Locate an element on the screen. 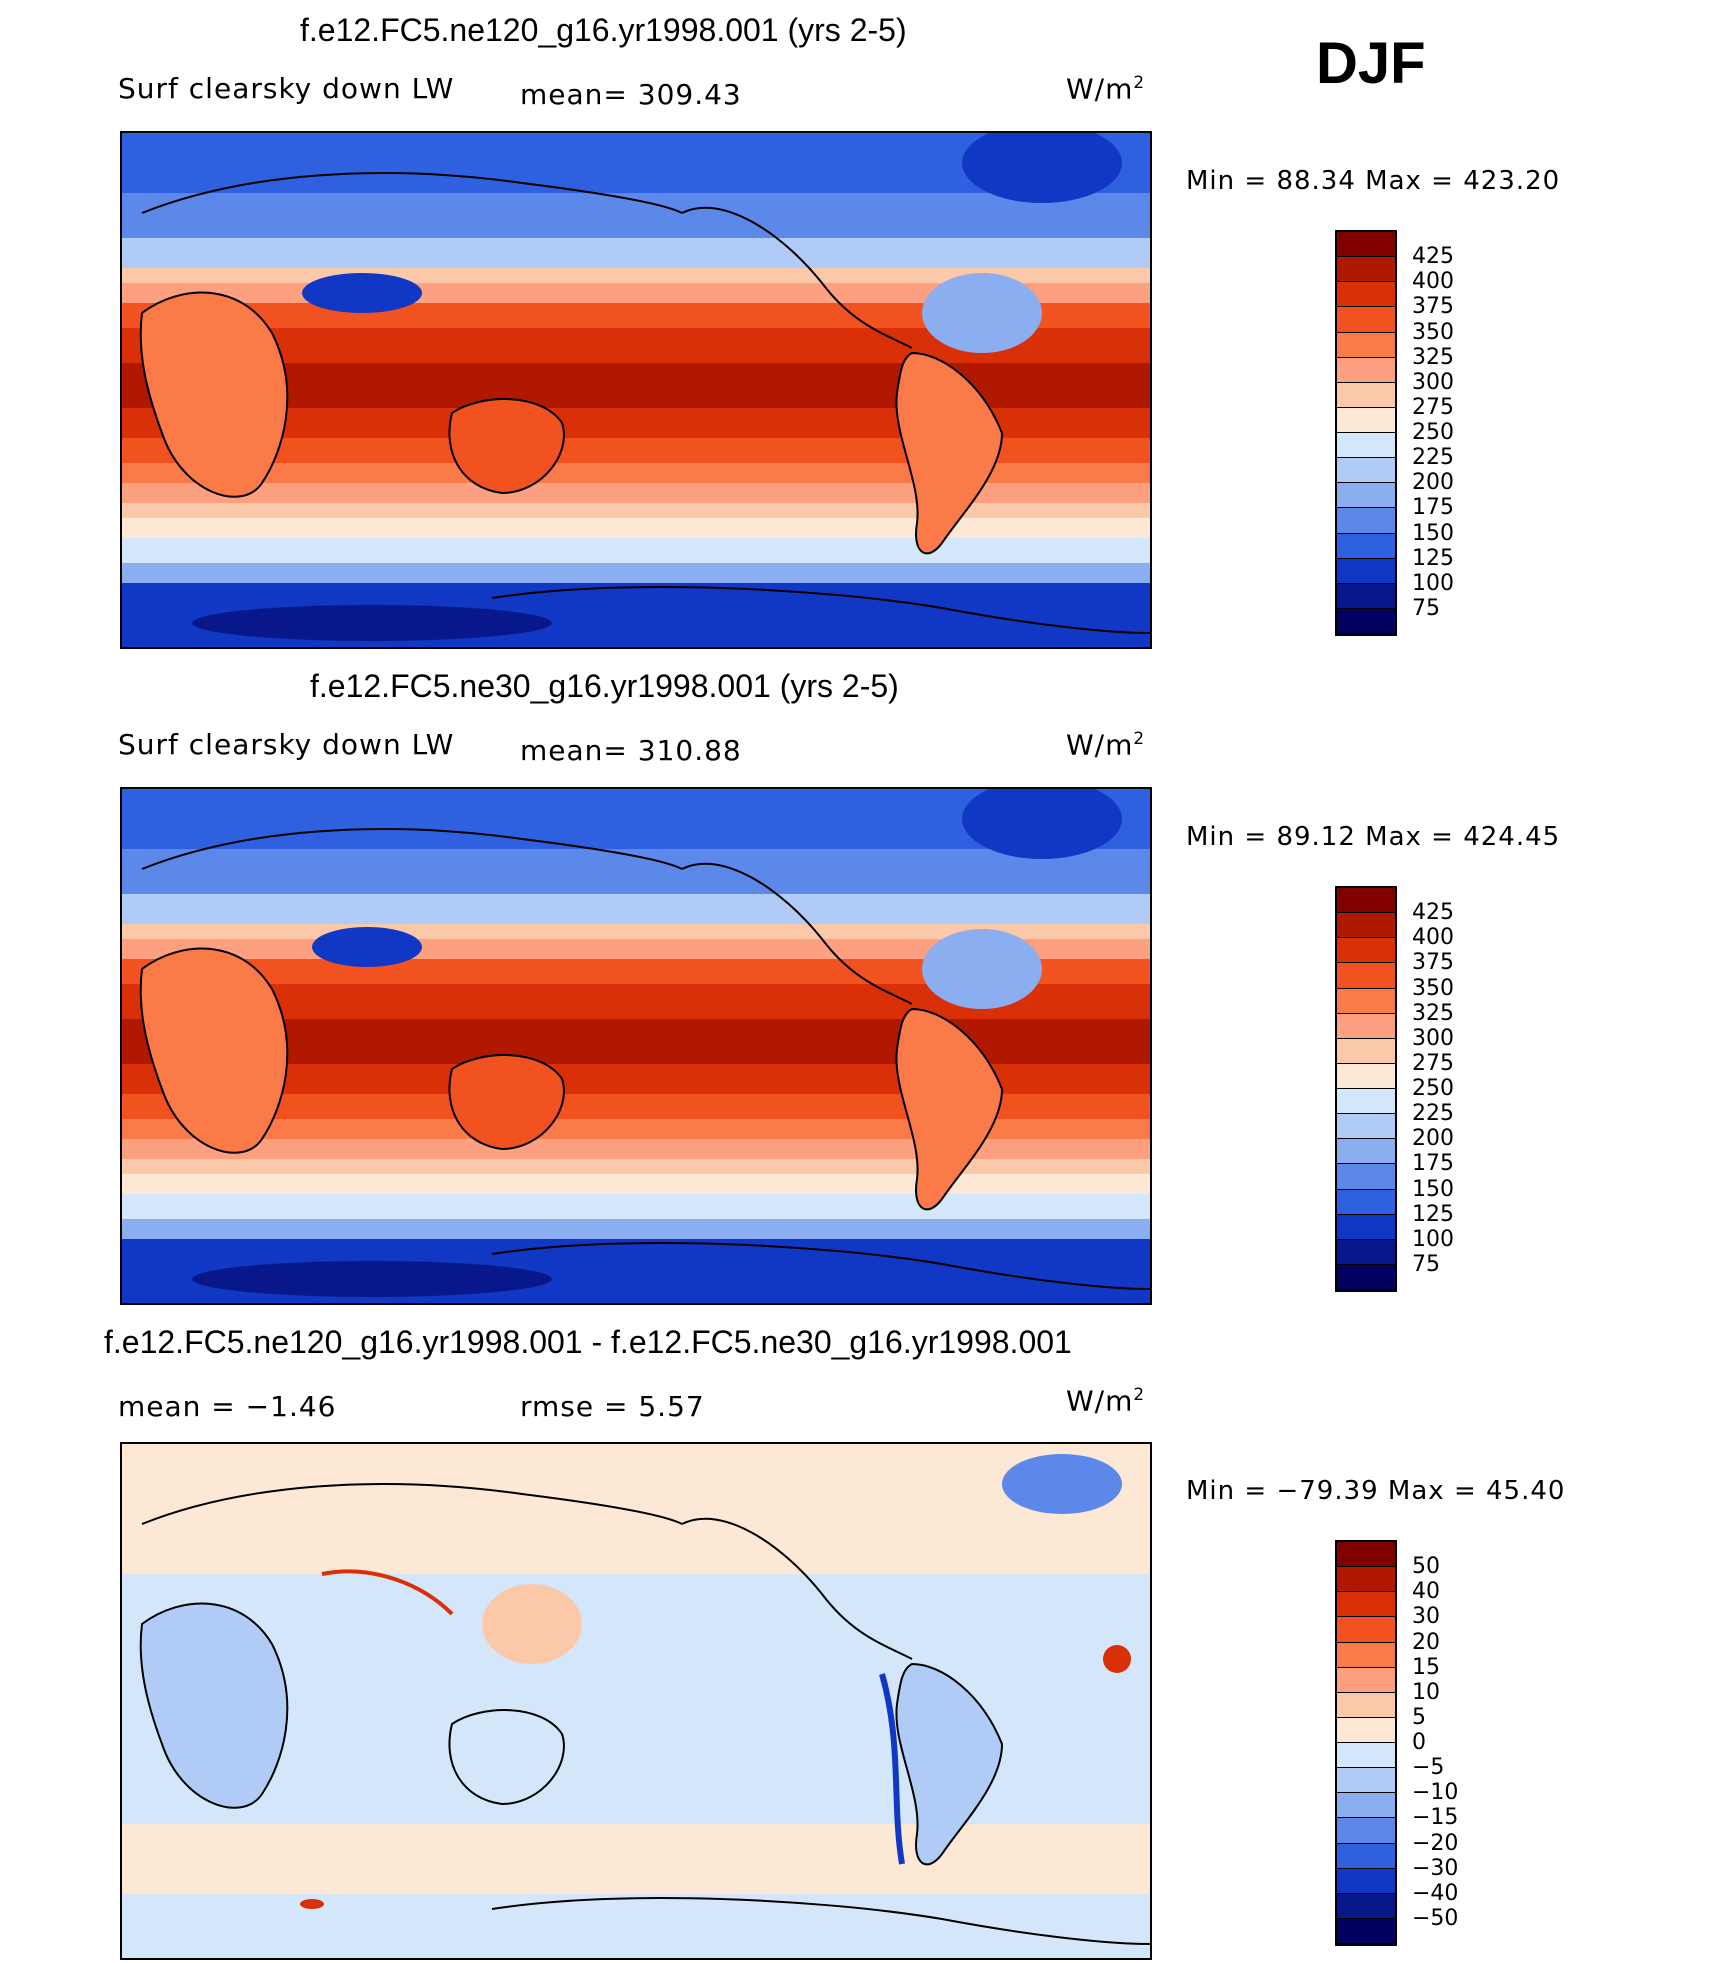 The height and width of the screenshot is (1963, 1710). panel-3-rmse-label: rmse = 5.57 is located at coordinates (612, 1406).